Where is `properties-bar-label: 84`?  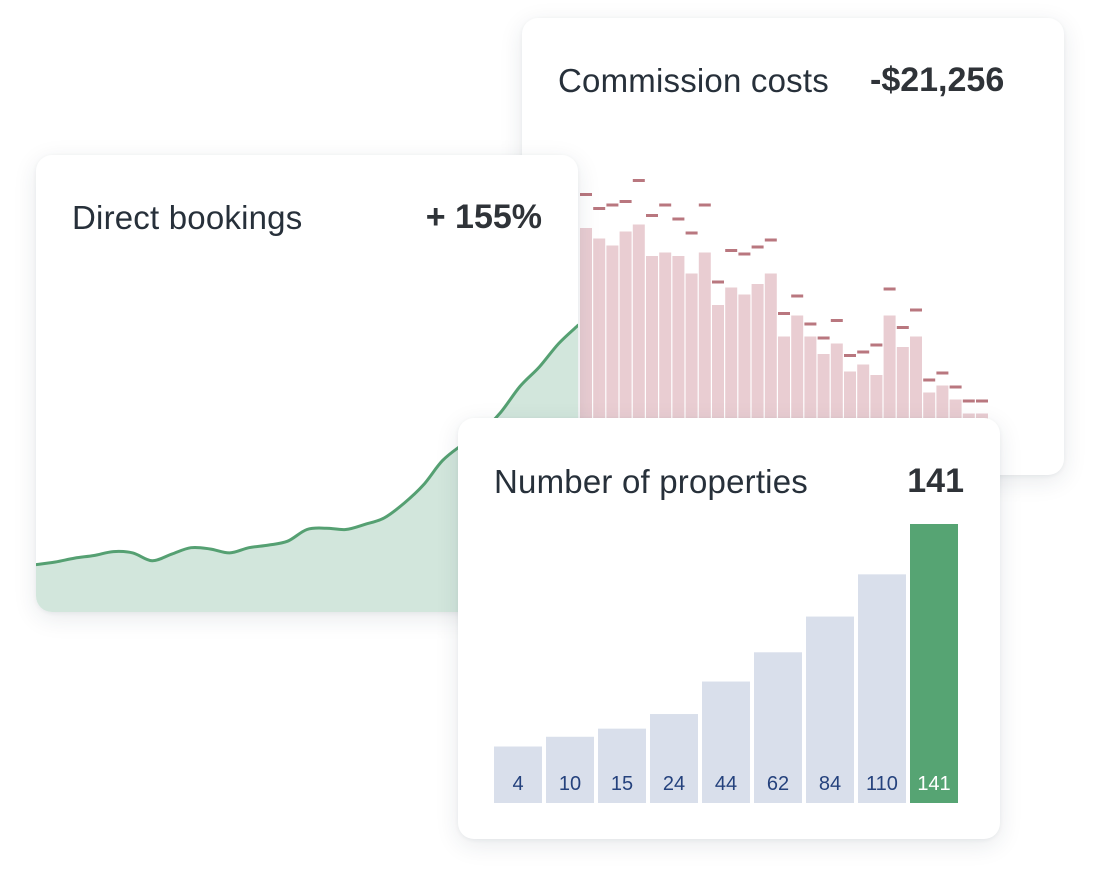
properties-bar-label: 84 is located at coordinates (830, 784).